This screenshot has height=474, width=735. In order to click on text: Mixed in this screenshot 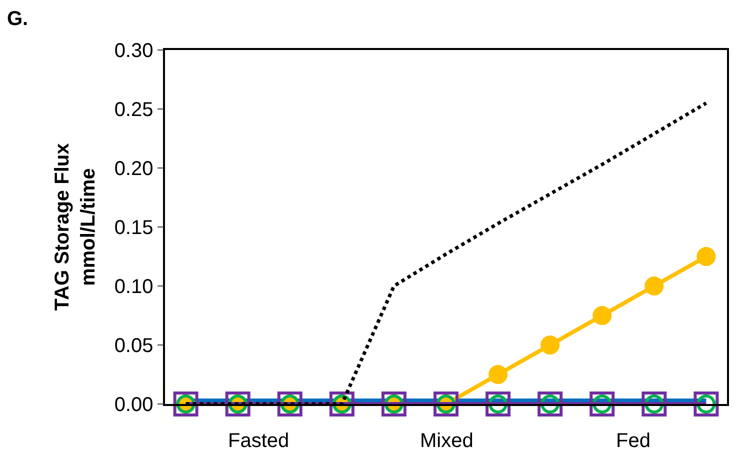, I will do `click(447, 441)`.